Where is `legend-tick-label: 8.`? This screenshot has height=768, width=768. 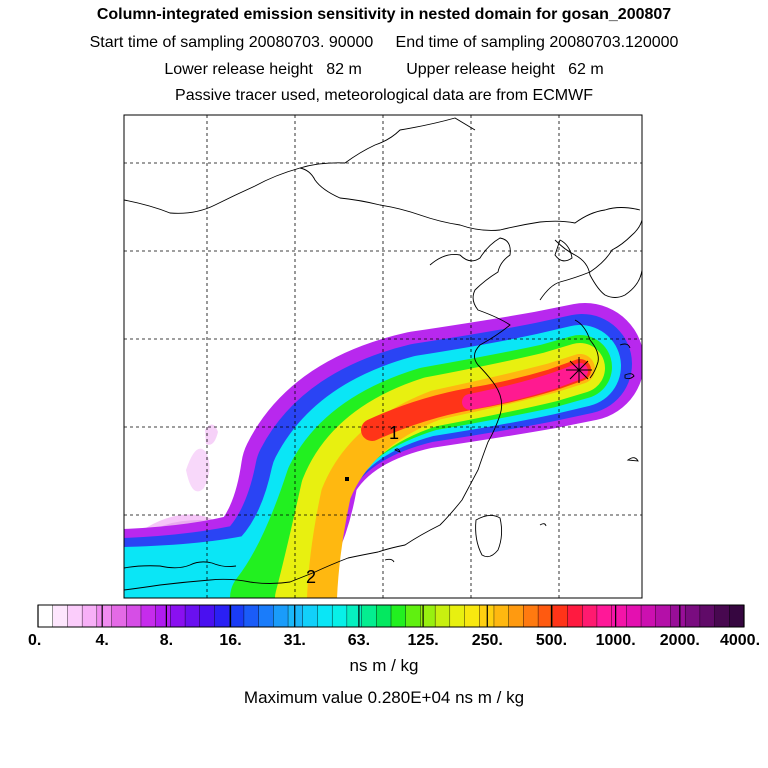
legend-tick-label: 8. is located at coordinates (166, 640).